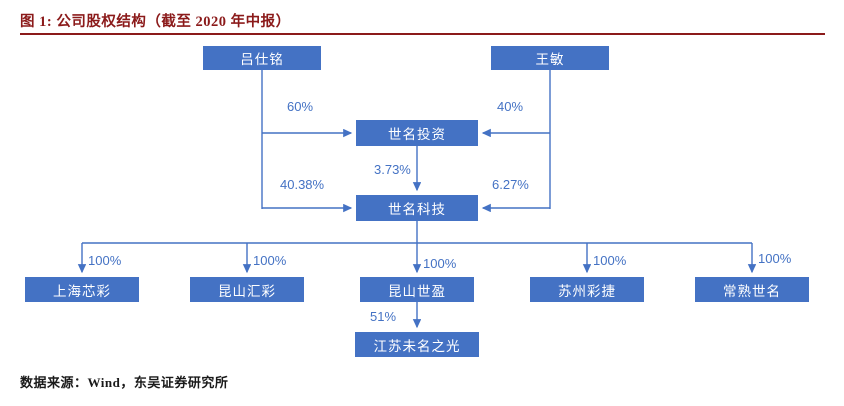 This screenshot has width=844, height=406. I want to click on figure-title: 图 1: 公司股权结构（截至 2020 年中报）, so click(155, 22).